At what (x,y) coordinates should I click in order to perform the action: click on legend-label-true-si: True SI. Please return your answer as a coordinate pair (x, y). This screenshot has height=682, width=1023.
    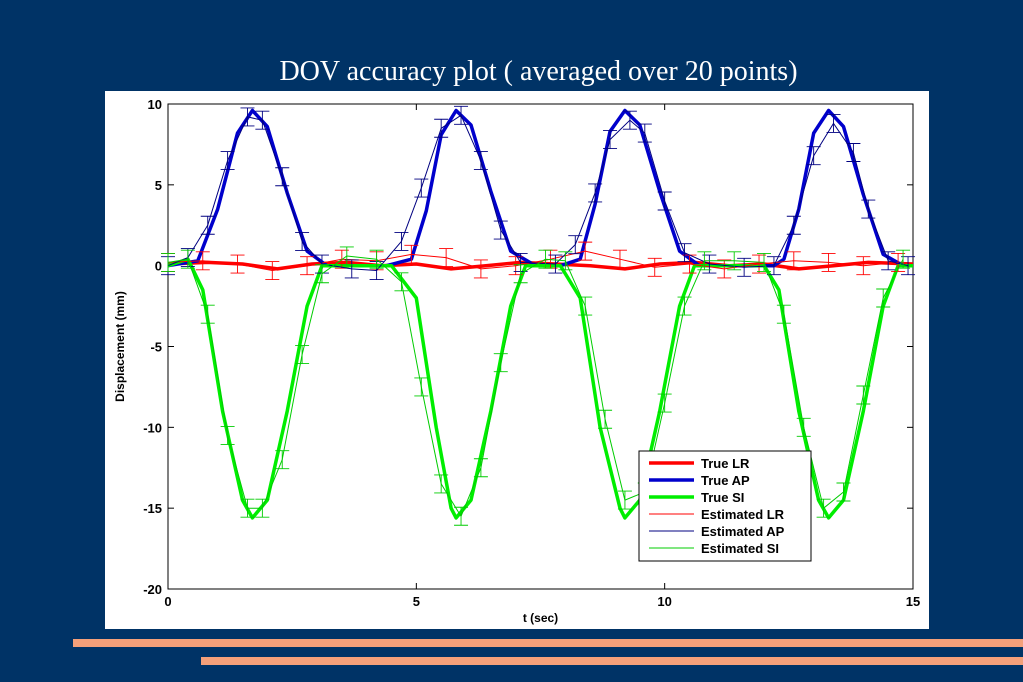
    Looking at the image, I should click on (722, 497).